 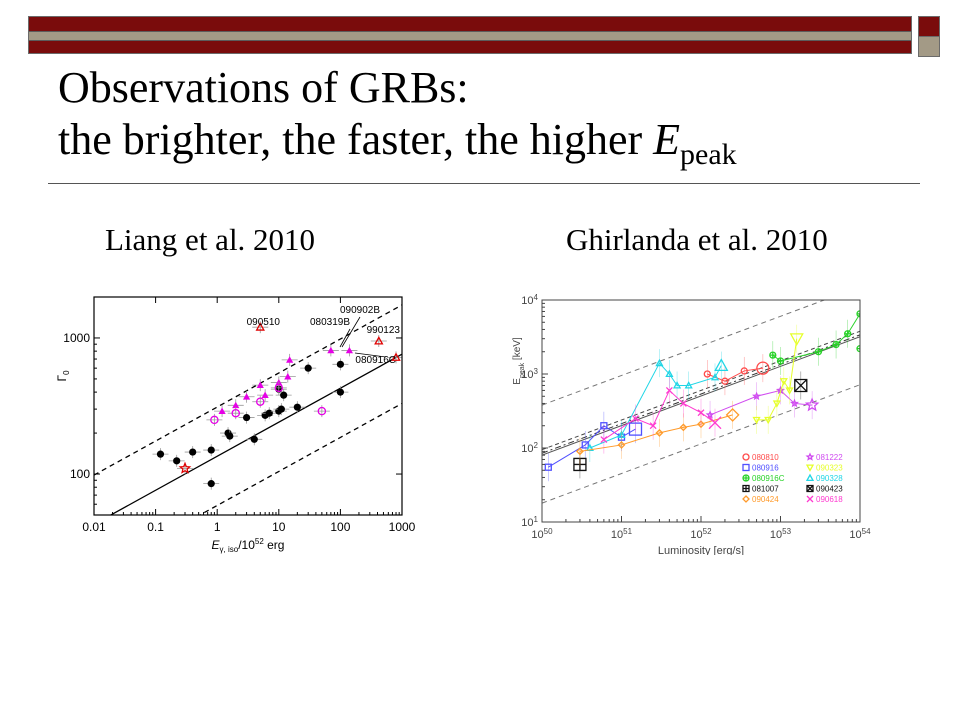 What do you see at coordinates (384, 330) in the screenshot?
I see `point-annotation: 990123` at bounding box center [384, 330].